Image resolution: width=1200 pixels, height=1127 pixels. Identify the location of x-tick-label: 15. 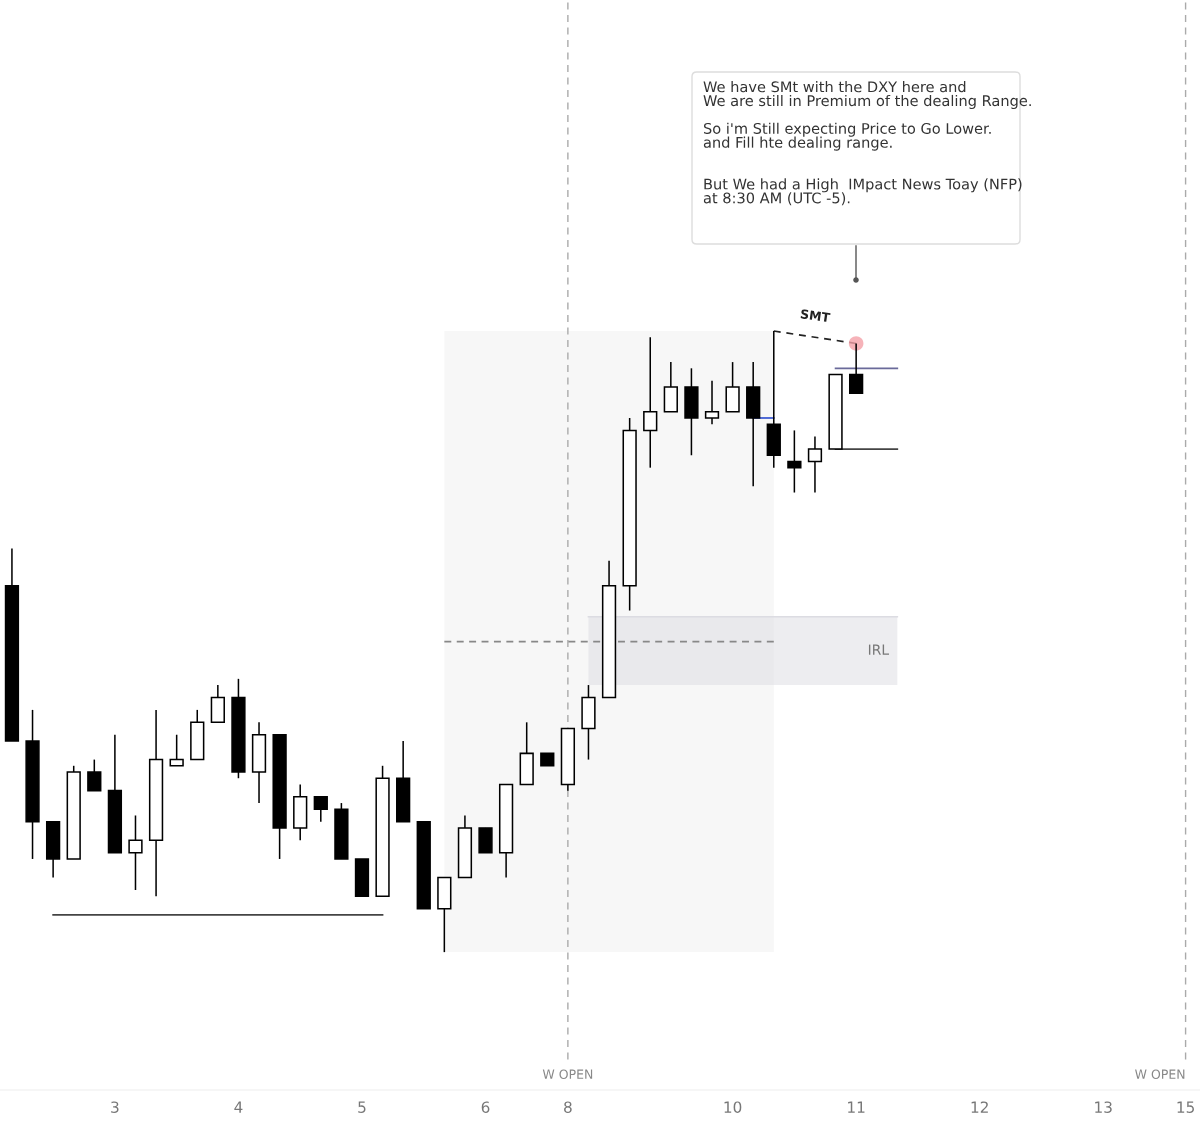
(1185, 1107).